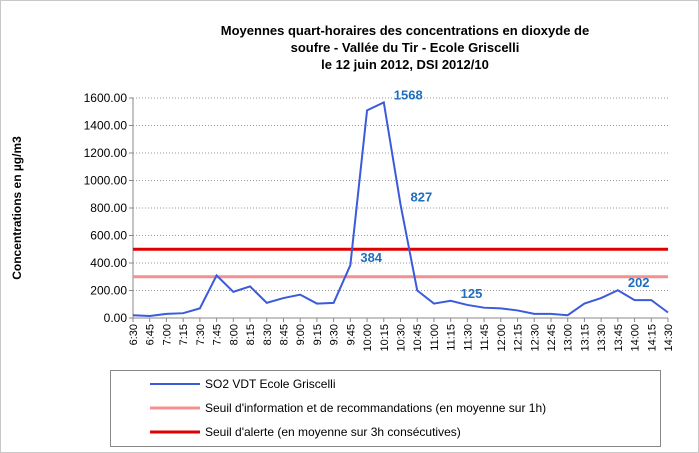 Image resolution: width=699 pixels, height=453 pixels. Describe the element at coordinates (218, 334) in the screenshot. I see `x-tick-label: 7:45` at that location.